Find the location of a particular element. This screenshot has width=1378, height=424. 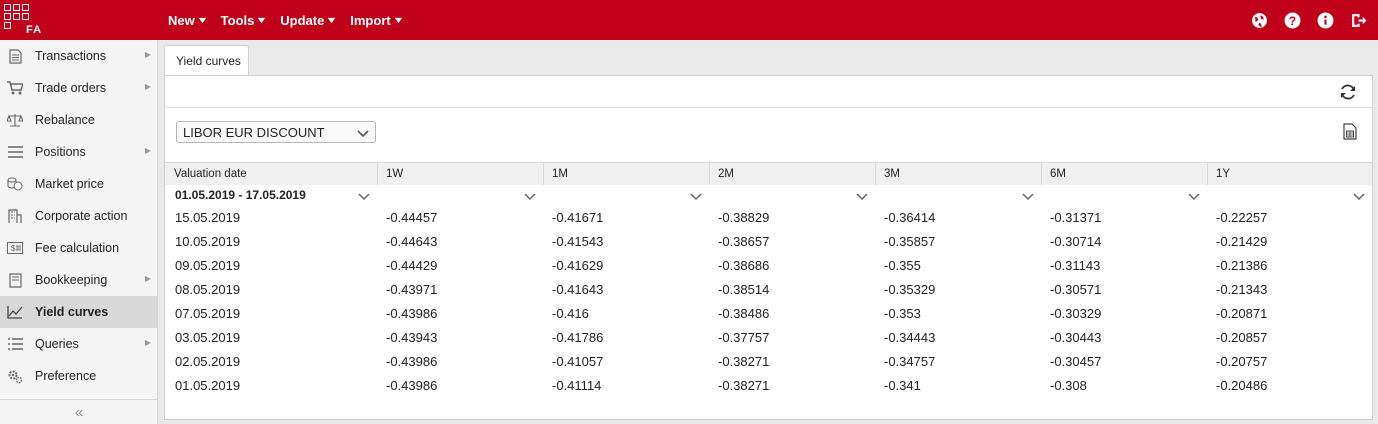

cell-2m: -0.38829 is located at coordinates (744, 217).